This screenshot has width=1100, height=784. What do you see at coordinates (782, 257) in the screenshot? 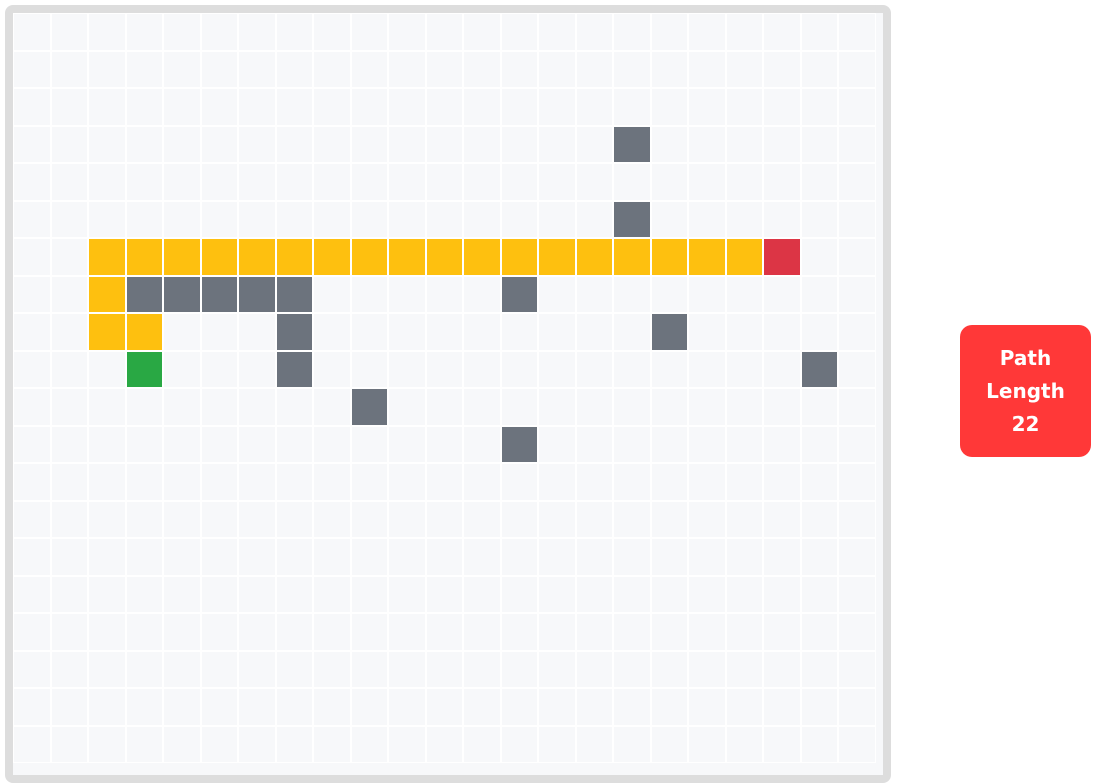
I see `end-cell` at bounding box center [782, 257].